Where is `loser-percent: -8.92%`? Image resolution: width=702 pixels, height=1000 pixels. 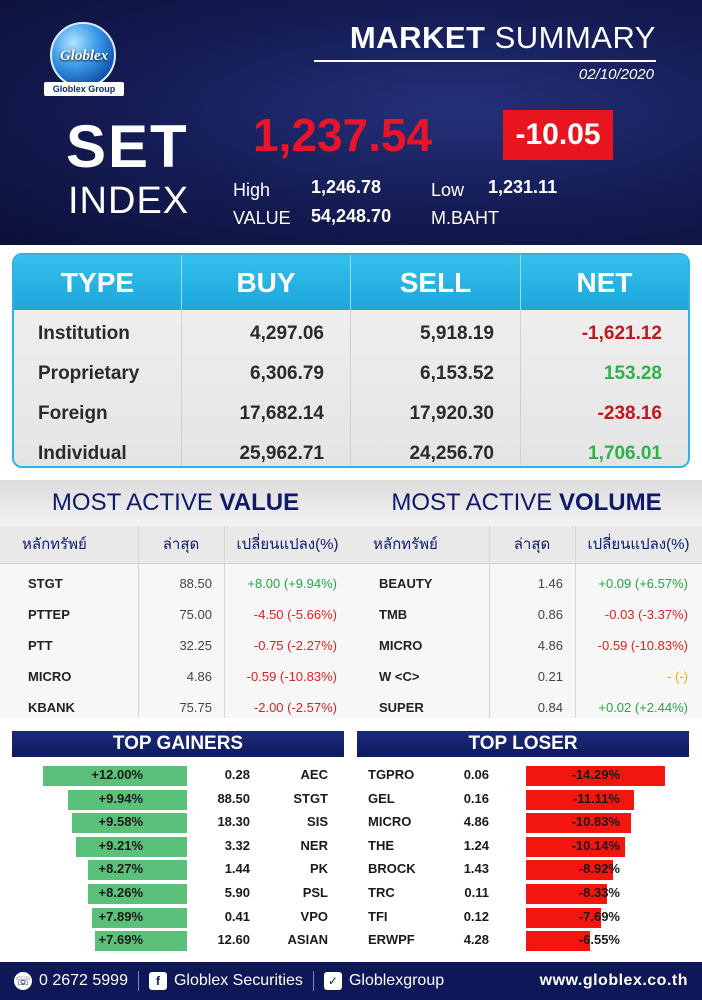
loser-percent: -8.92% is located at coordinates (599, 869).